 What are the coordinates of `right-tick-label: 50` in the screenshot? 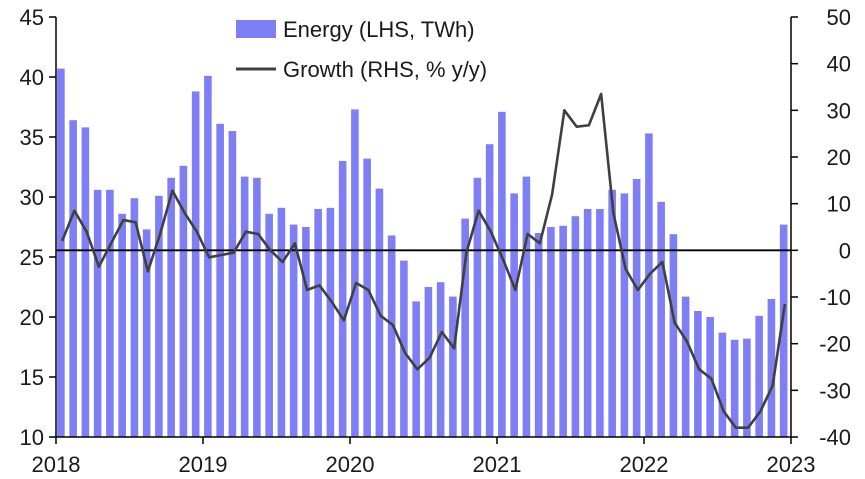 It's located at (839, 17).